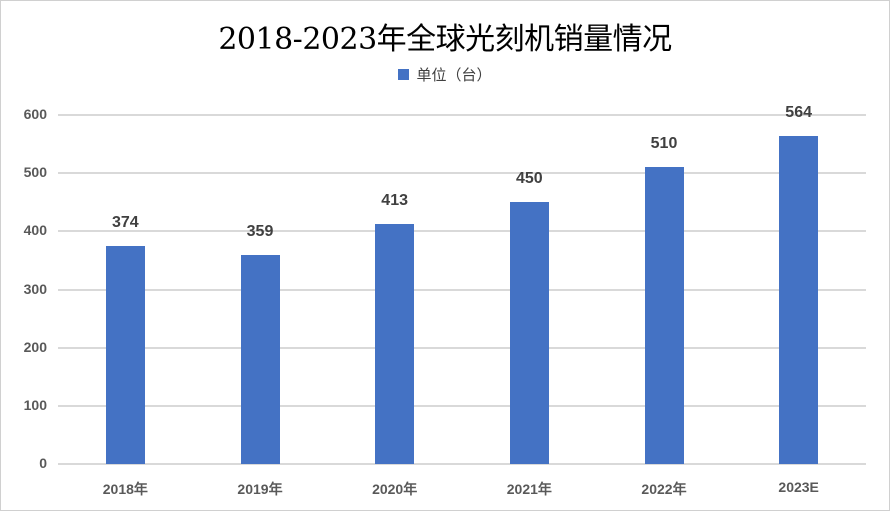 The height and width of the screenshot is (511, 890). What do you see at coordinates (125, 489) in the screenshot?
I see `x-tick-label: 2018年` at bounding box center [125, 489].